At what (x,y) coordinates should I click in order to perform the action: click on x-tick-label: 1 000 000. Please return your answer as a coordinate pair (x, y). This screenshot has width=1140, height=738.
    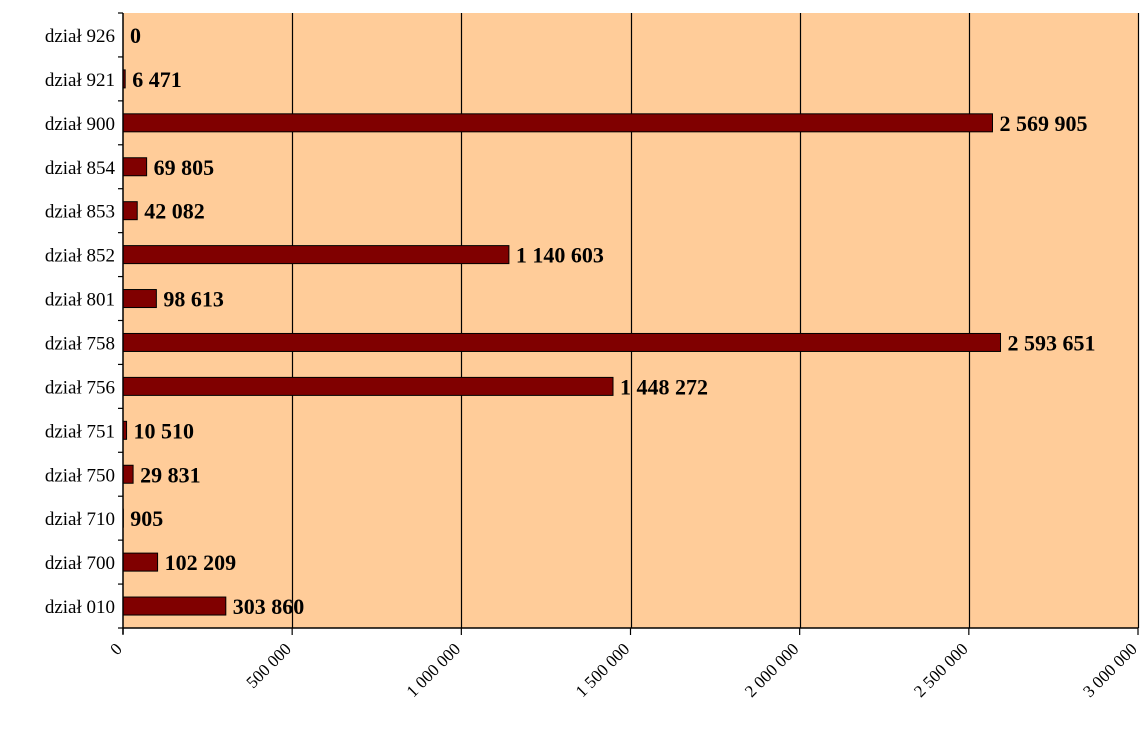
    Looking at the image, I should click on (434, 670).